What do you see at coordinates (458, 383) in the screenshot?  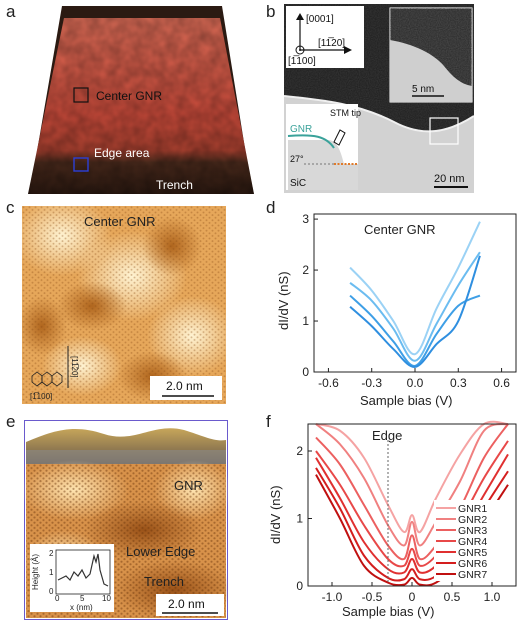 I see `x-tick-label: 0.3` at bounding box center [458, 383].